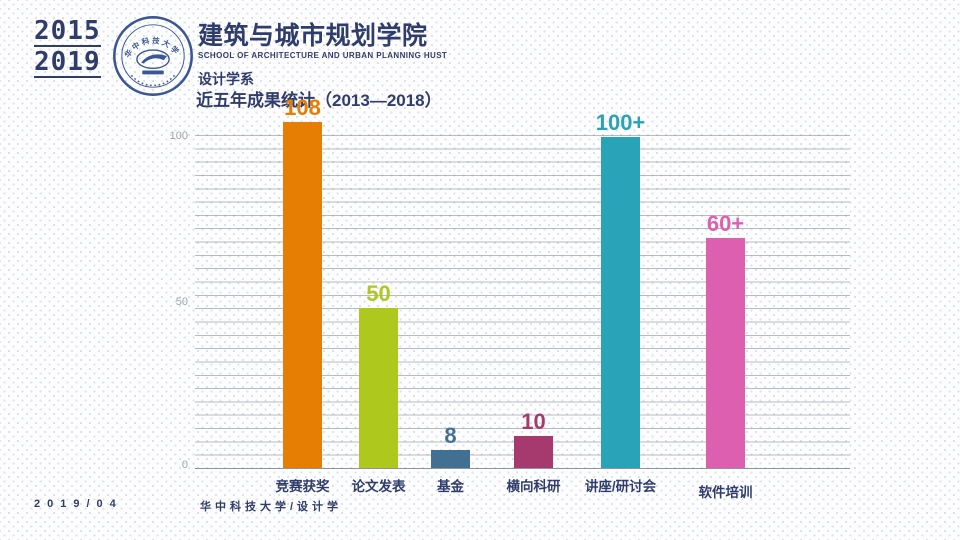 The image size is (960, 540). What do you see at coordinates (153, 72) in the screenshot?
I see `seal-banner` at bounding box center [153, 72].